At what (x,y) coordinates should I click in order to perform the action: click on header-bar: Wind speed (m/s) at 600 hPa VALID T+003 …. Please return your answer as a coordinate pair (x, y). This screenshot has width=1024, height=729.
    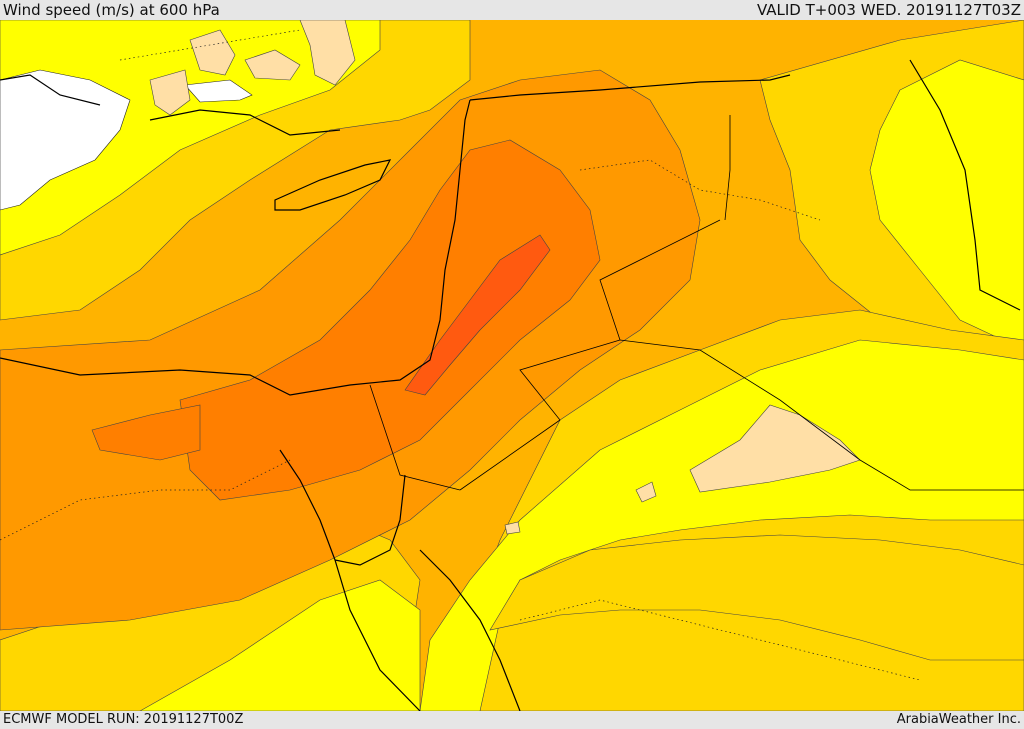
    Looking at the image, I should click on (512, 10).